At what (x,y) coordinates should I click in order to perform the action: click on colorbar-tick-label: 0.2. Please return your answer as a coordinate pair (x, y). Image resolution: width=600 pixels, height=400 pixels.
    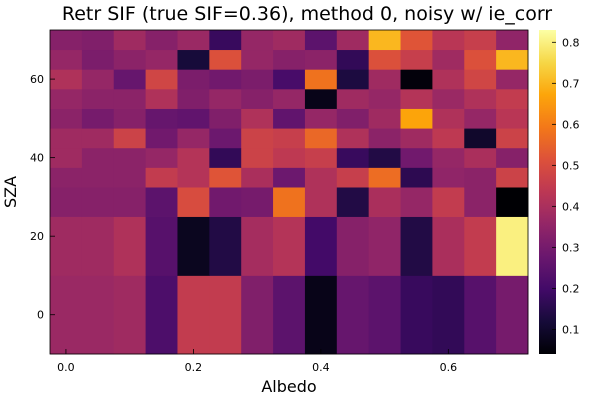
    Looking at the image, I should click on (571, 288).